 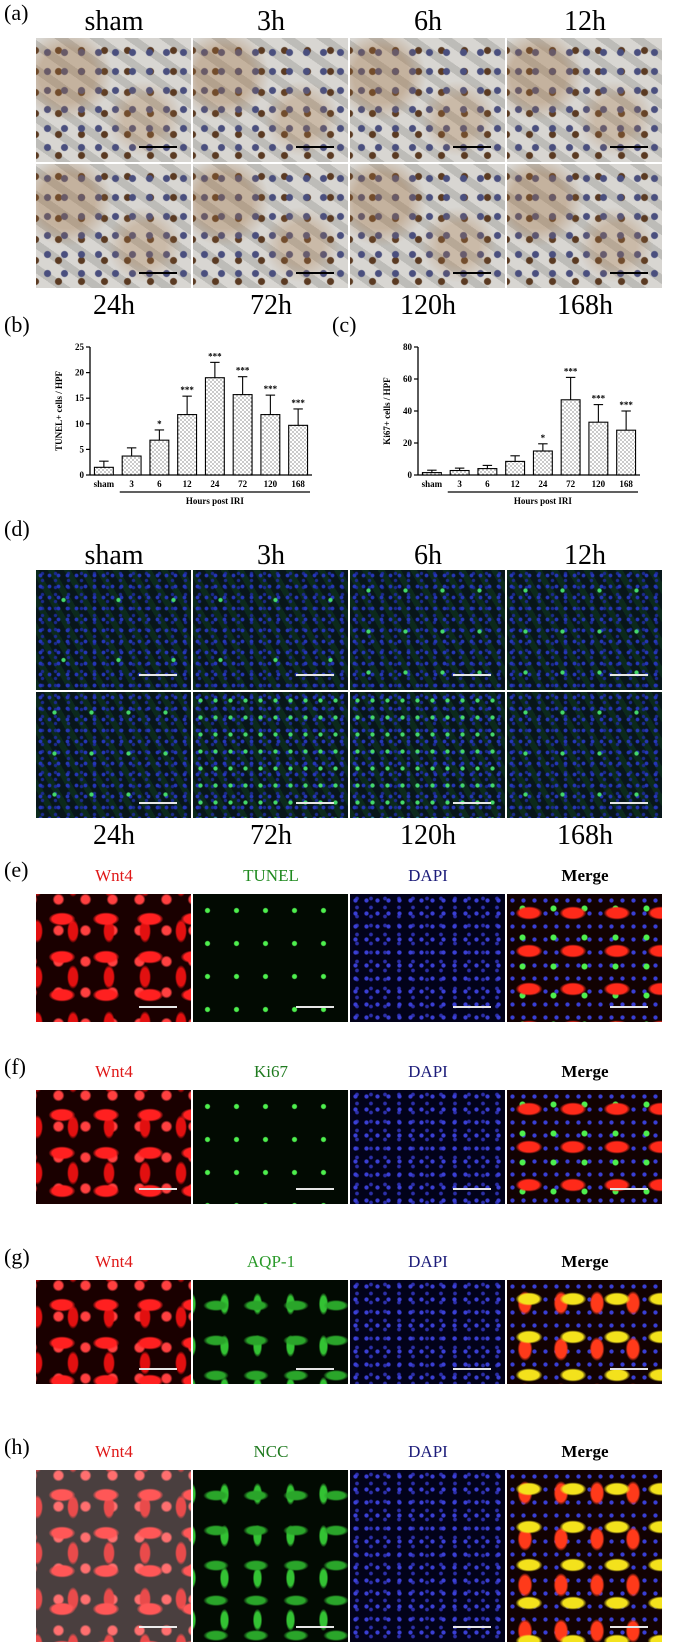 I want to click on stain-label-h-wnt4: Wnt4, so click(x=114, y=1451).